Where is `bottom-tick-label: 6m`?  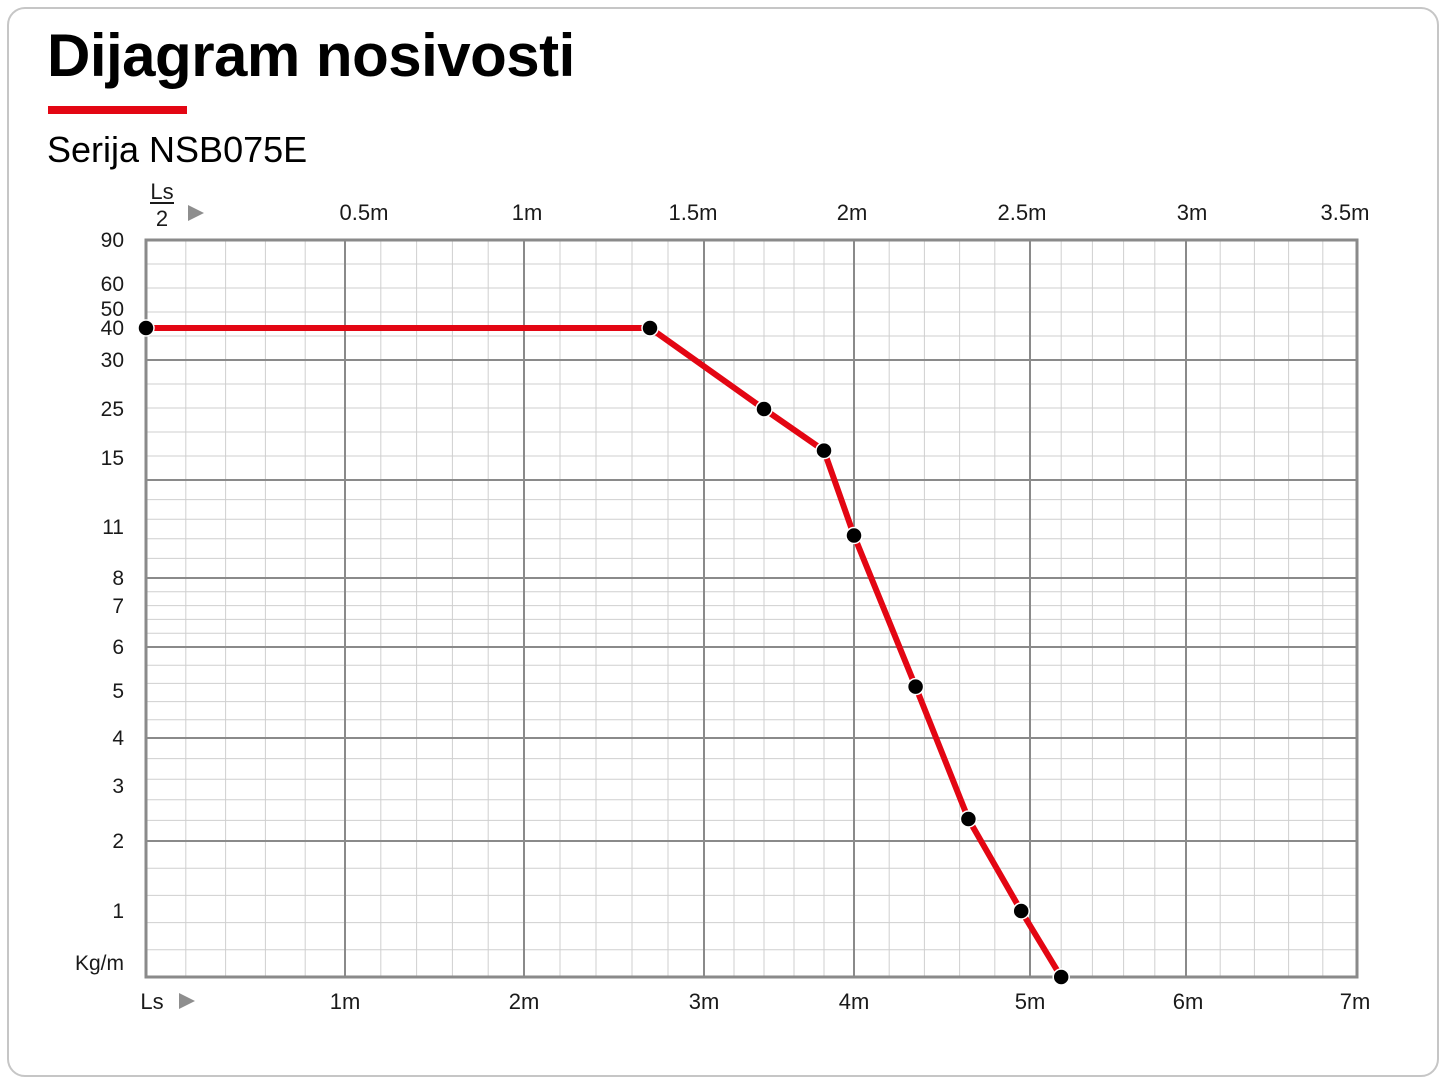
bottom-tick-label: 6m is located at coordinates (1188, 1001).